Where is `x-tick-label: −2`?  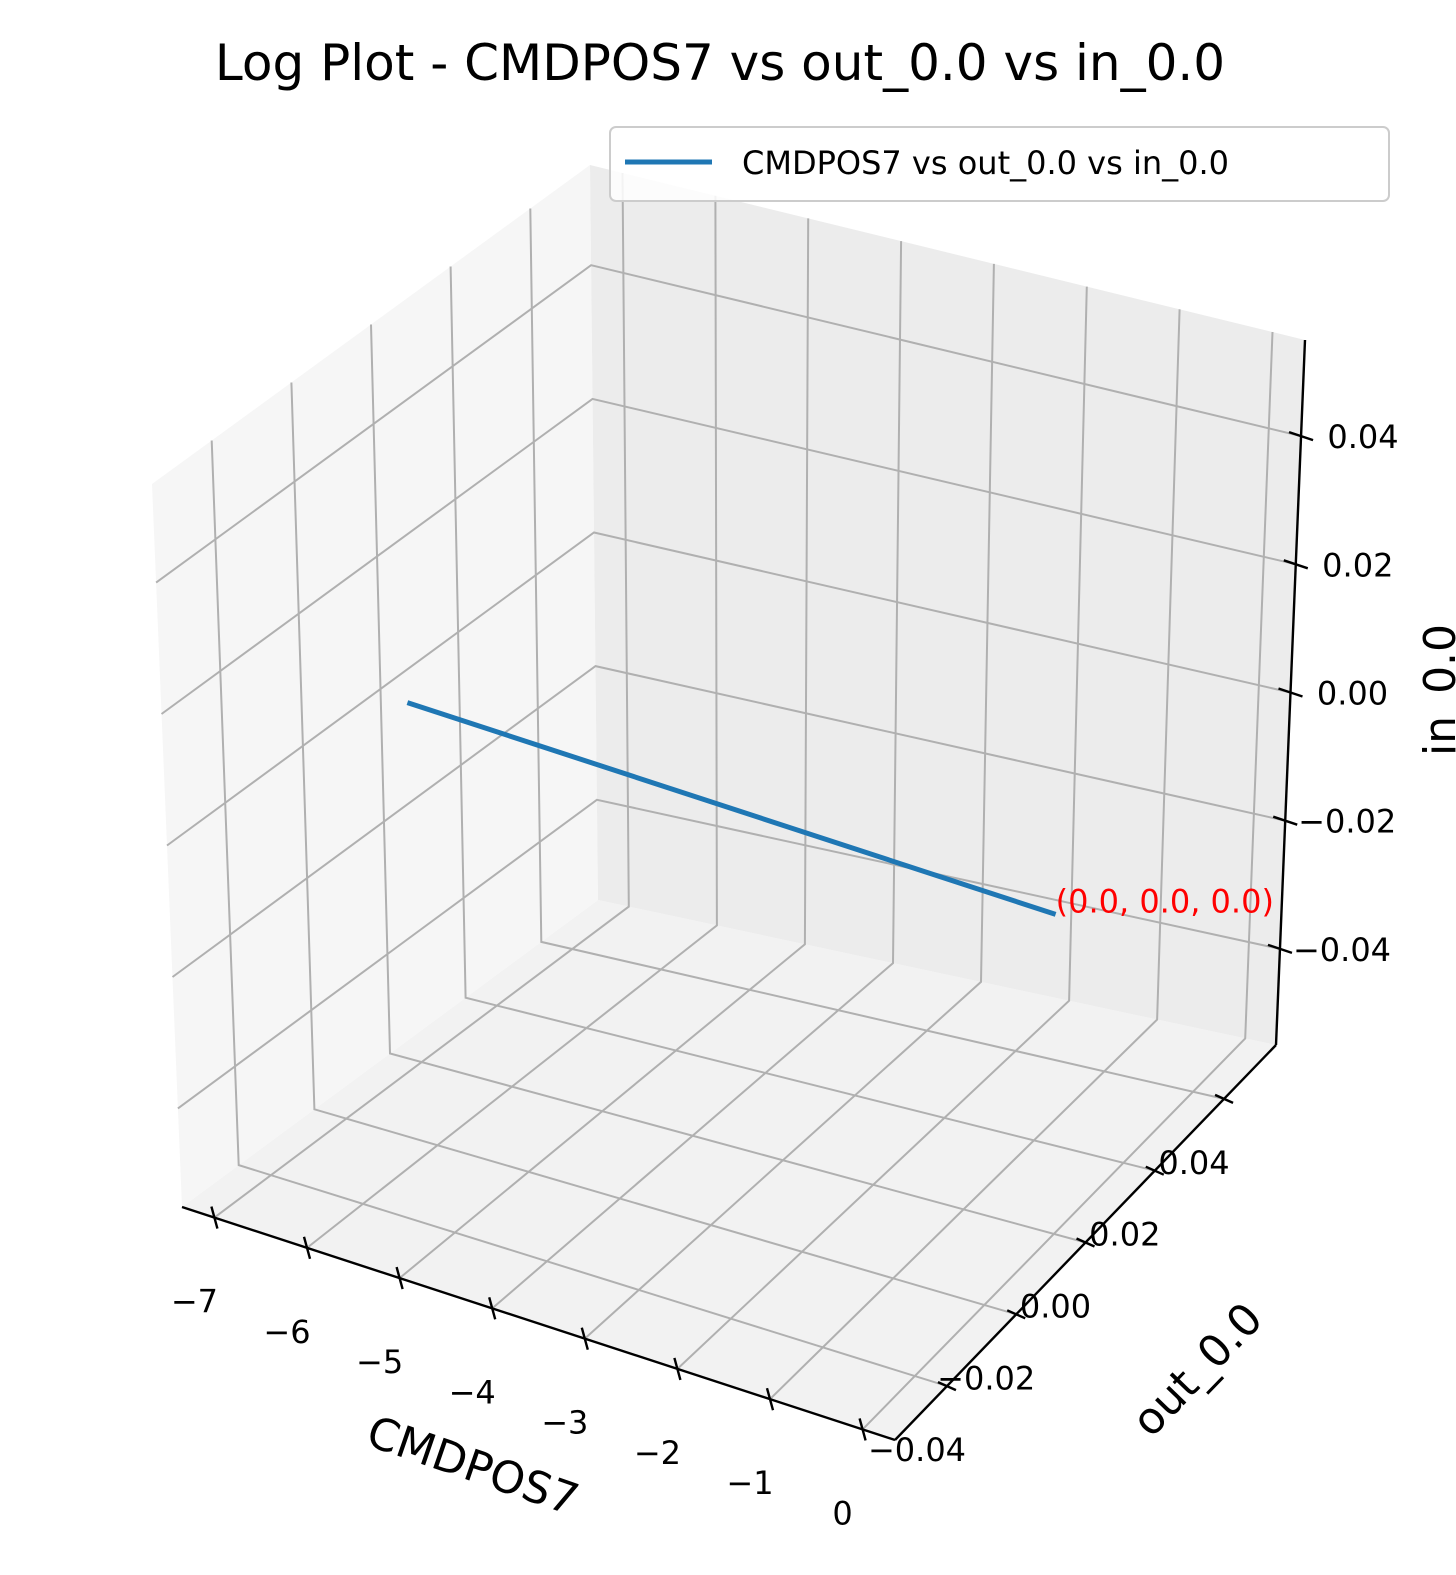
x-tick-label: −2 is located at coordinates (657, 1453).